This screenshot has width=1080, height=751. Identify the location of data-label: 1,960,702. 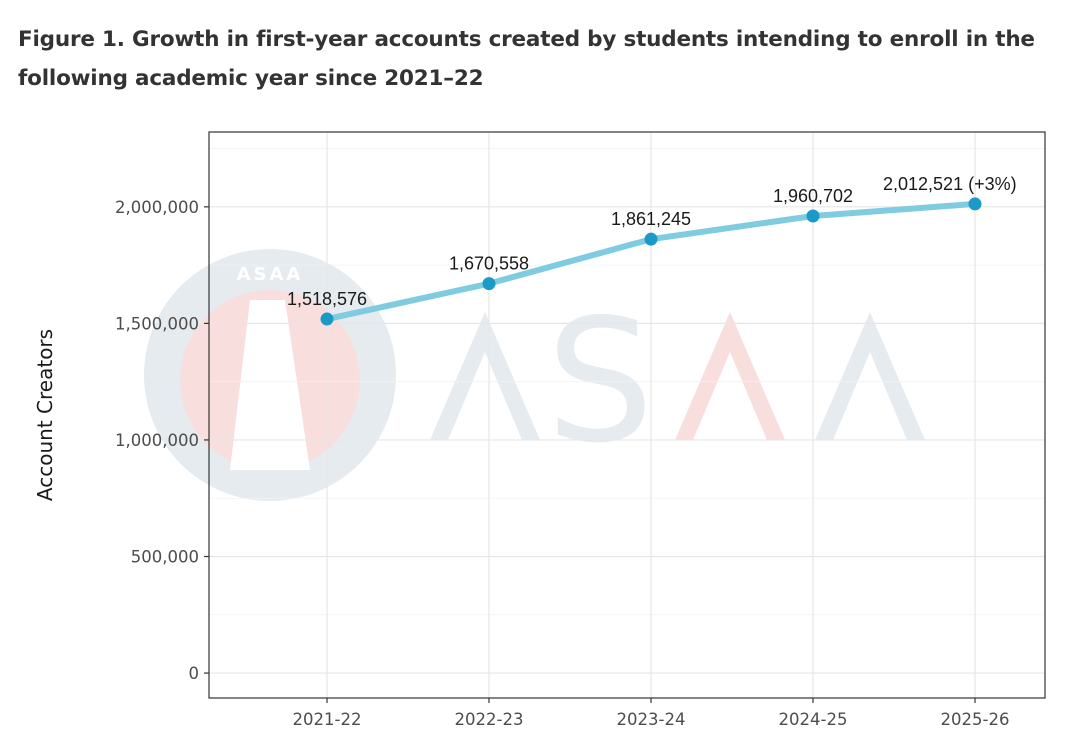
(813, 196).